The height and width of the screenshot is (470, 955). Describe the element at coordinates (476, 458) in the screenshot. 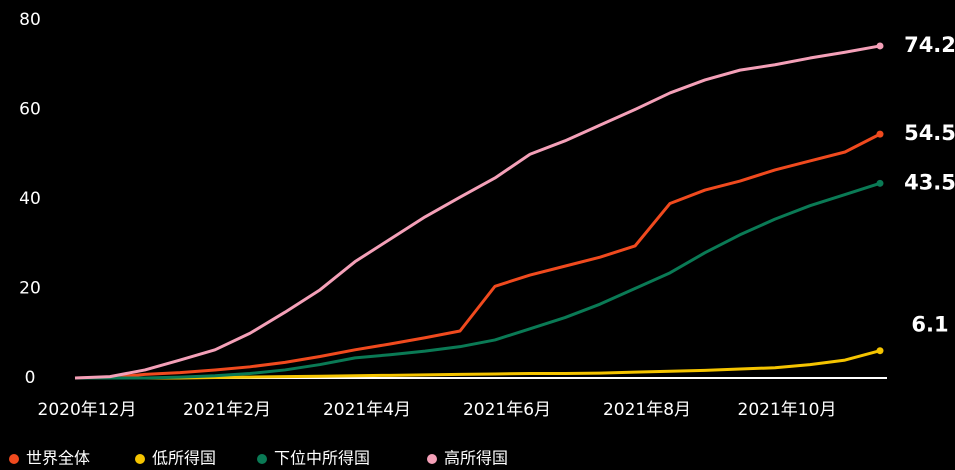

I see `legend-label: 高所得国` at that location.